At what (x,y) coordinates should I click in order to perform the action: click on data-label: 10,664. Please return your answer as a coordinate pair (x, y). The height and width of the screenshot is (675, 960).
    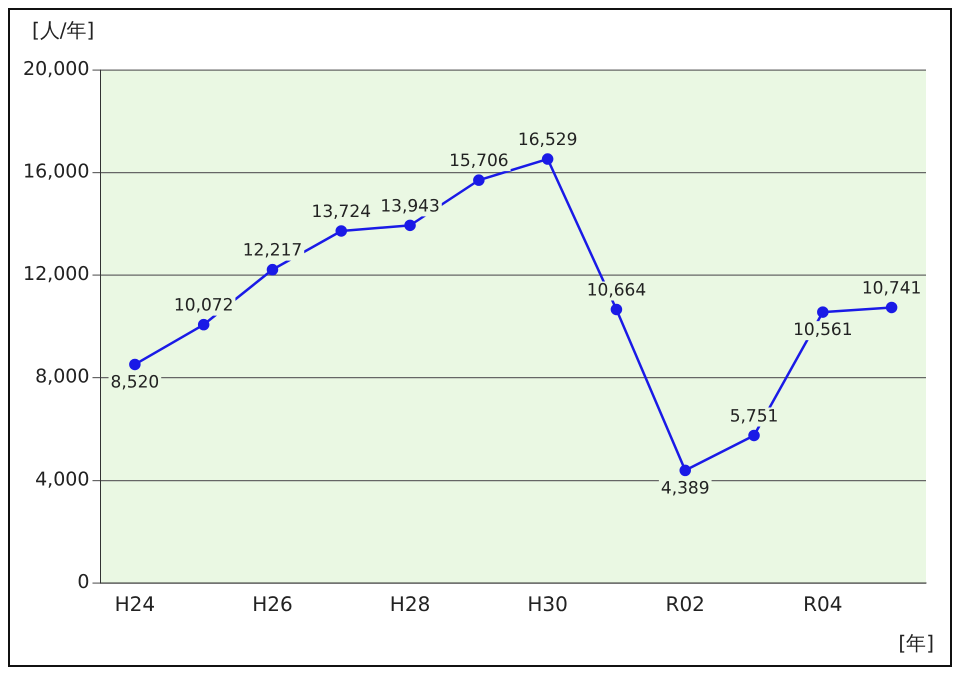
    Looking at the image, I should click on (616, 290).